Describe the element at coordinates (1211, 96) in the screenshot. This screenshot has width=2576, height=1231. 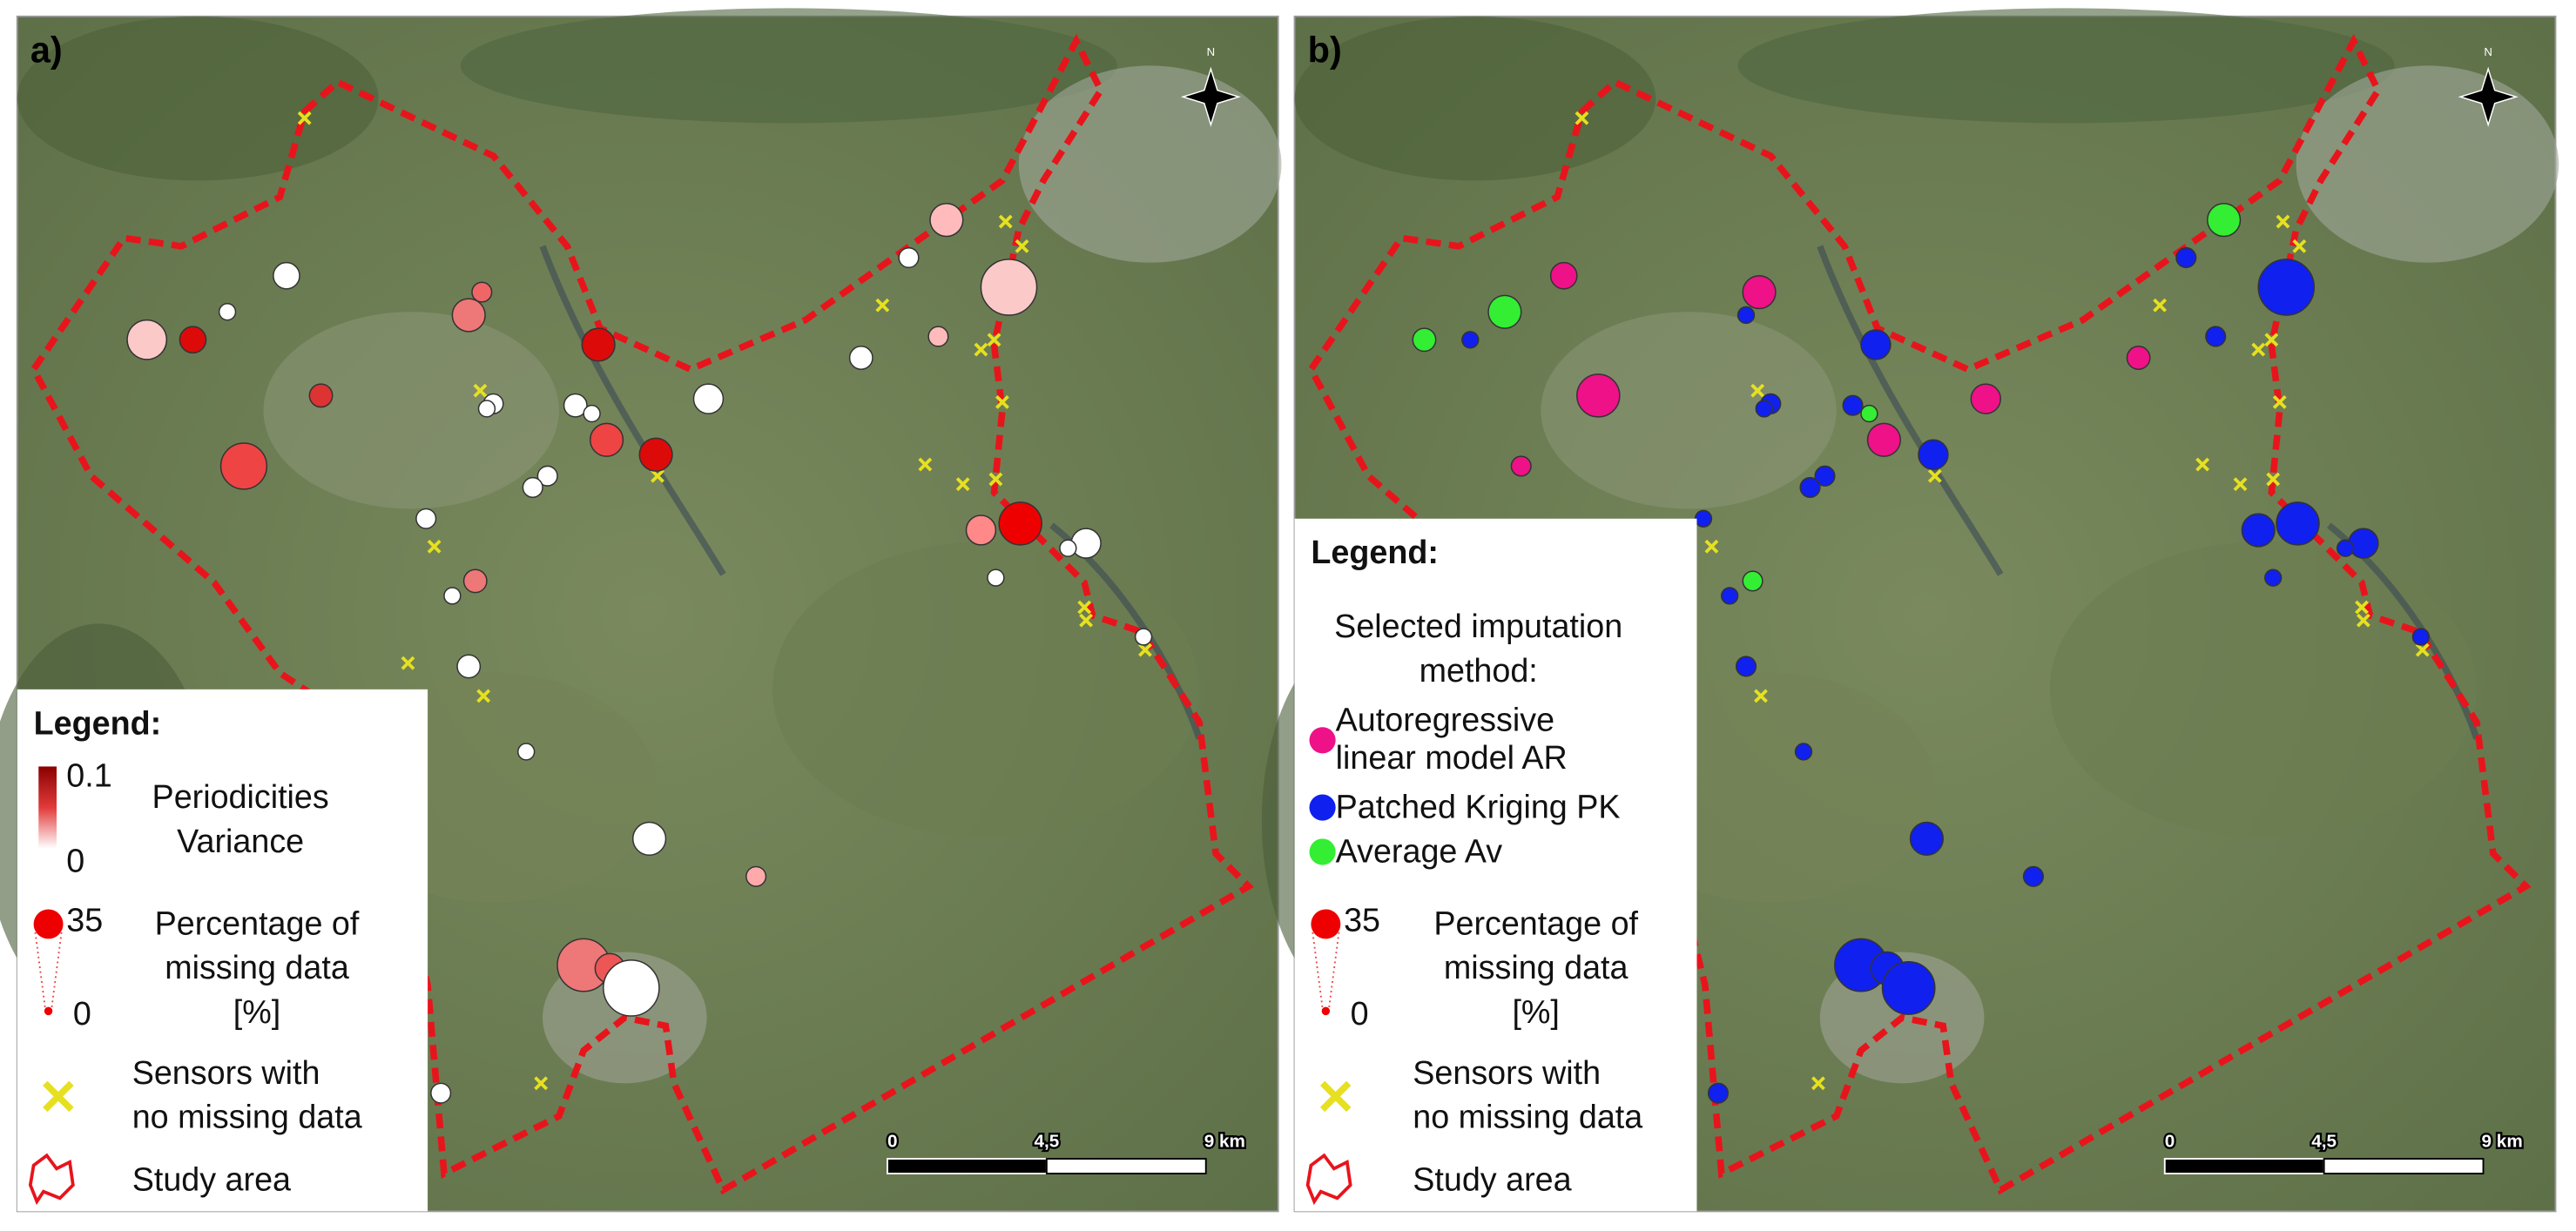
I see `north-arrow` at that location.